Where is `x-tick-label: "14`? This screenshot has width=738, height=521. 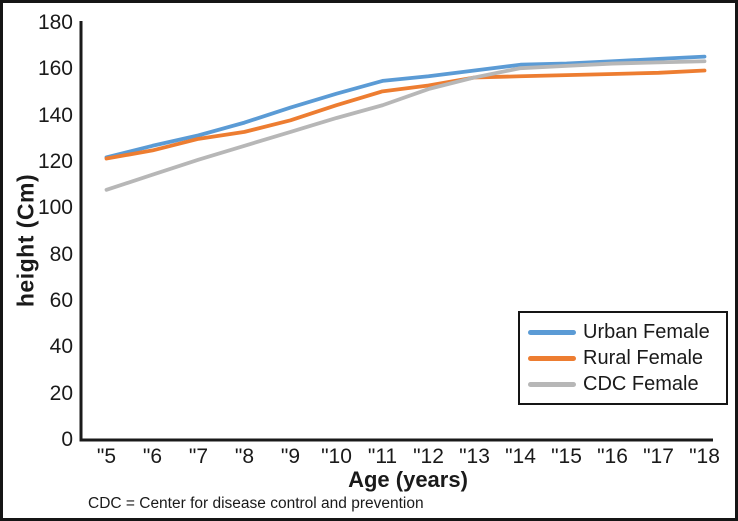 x-tick-label: "14 is located at coordinates (520, 456).